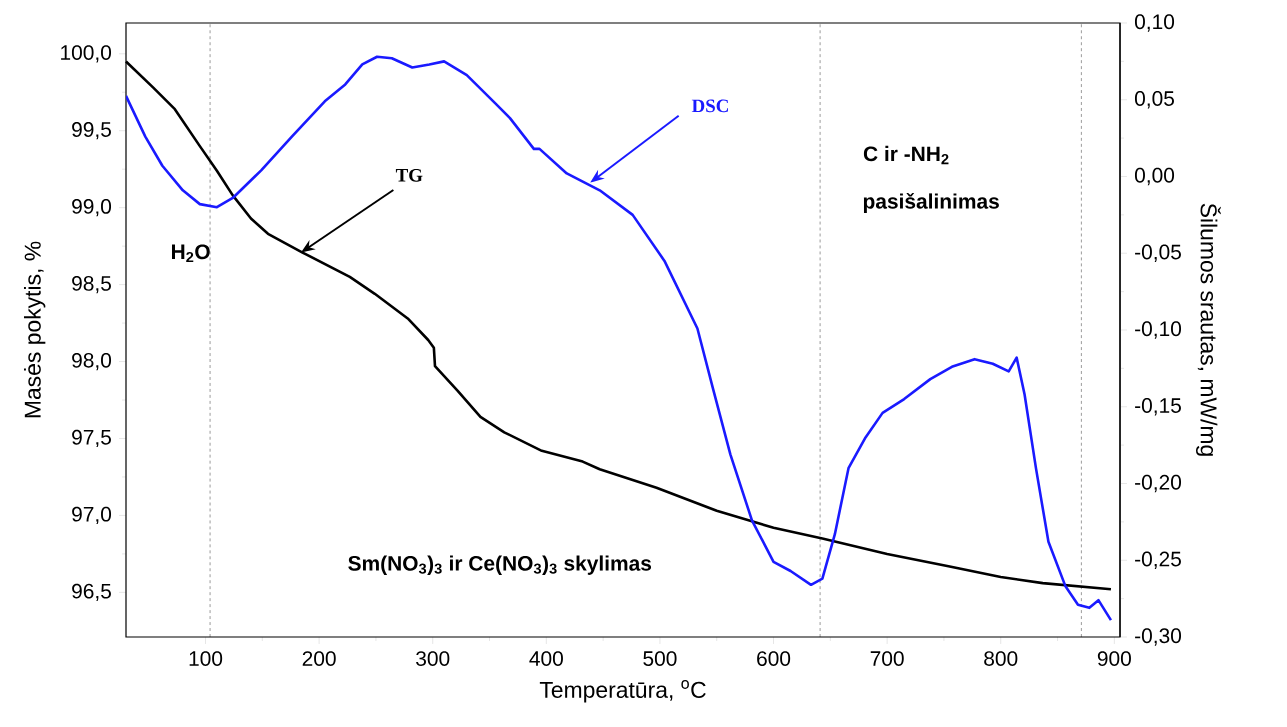 This screenshot has width=1287, height=727. I want to click on x-axis-title: Temperatūra, $^{o}$C, so click(622, 691).